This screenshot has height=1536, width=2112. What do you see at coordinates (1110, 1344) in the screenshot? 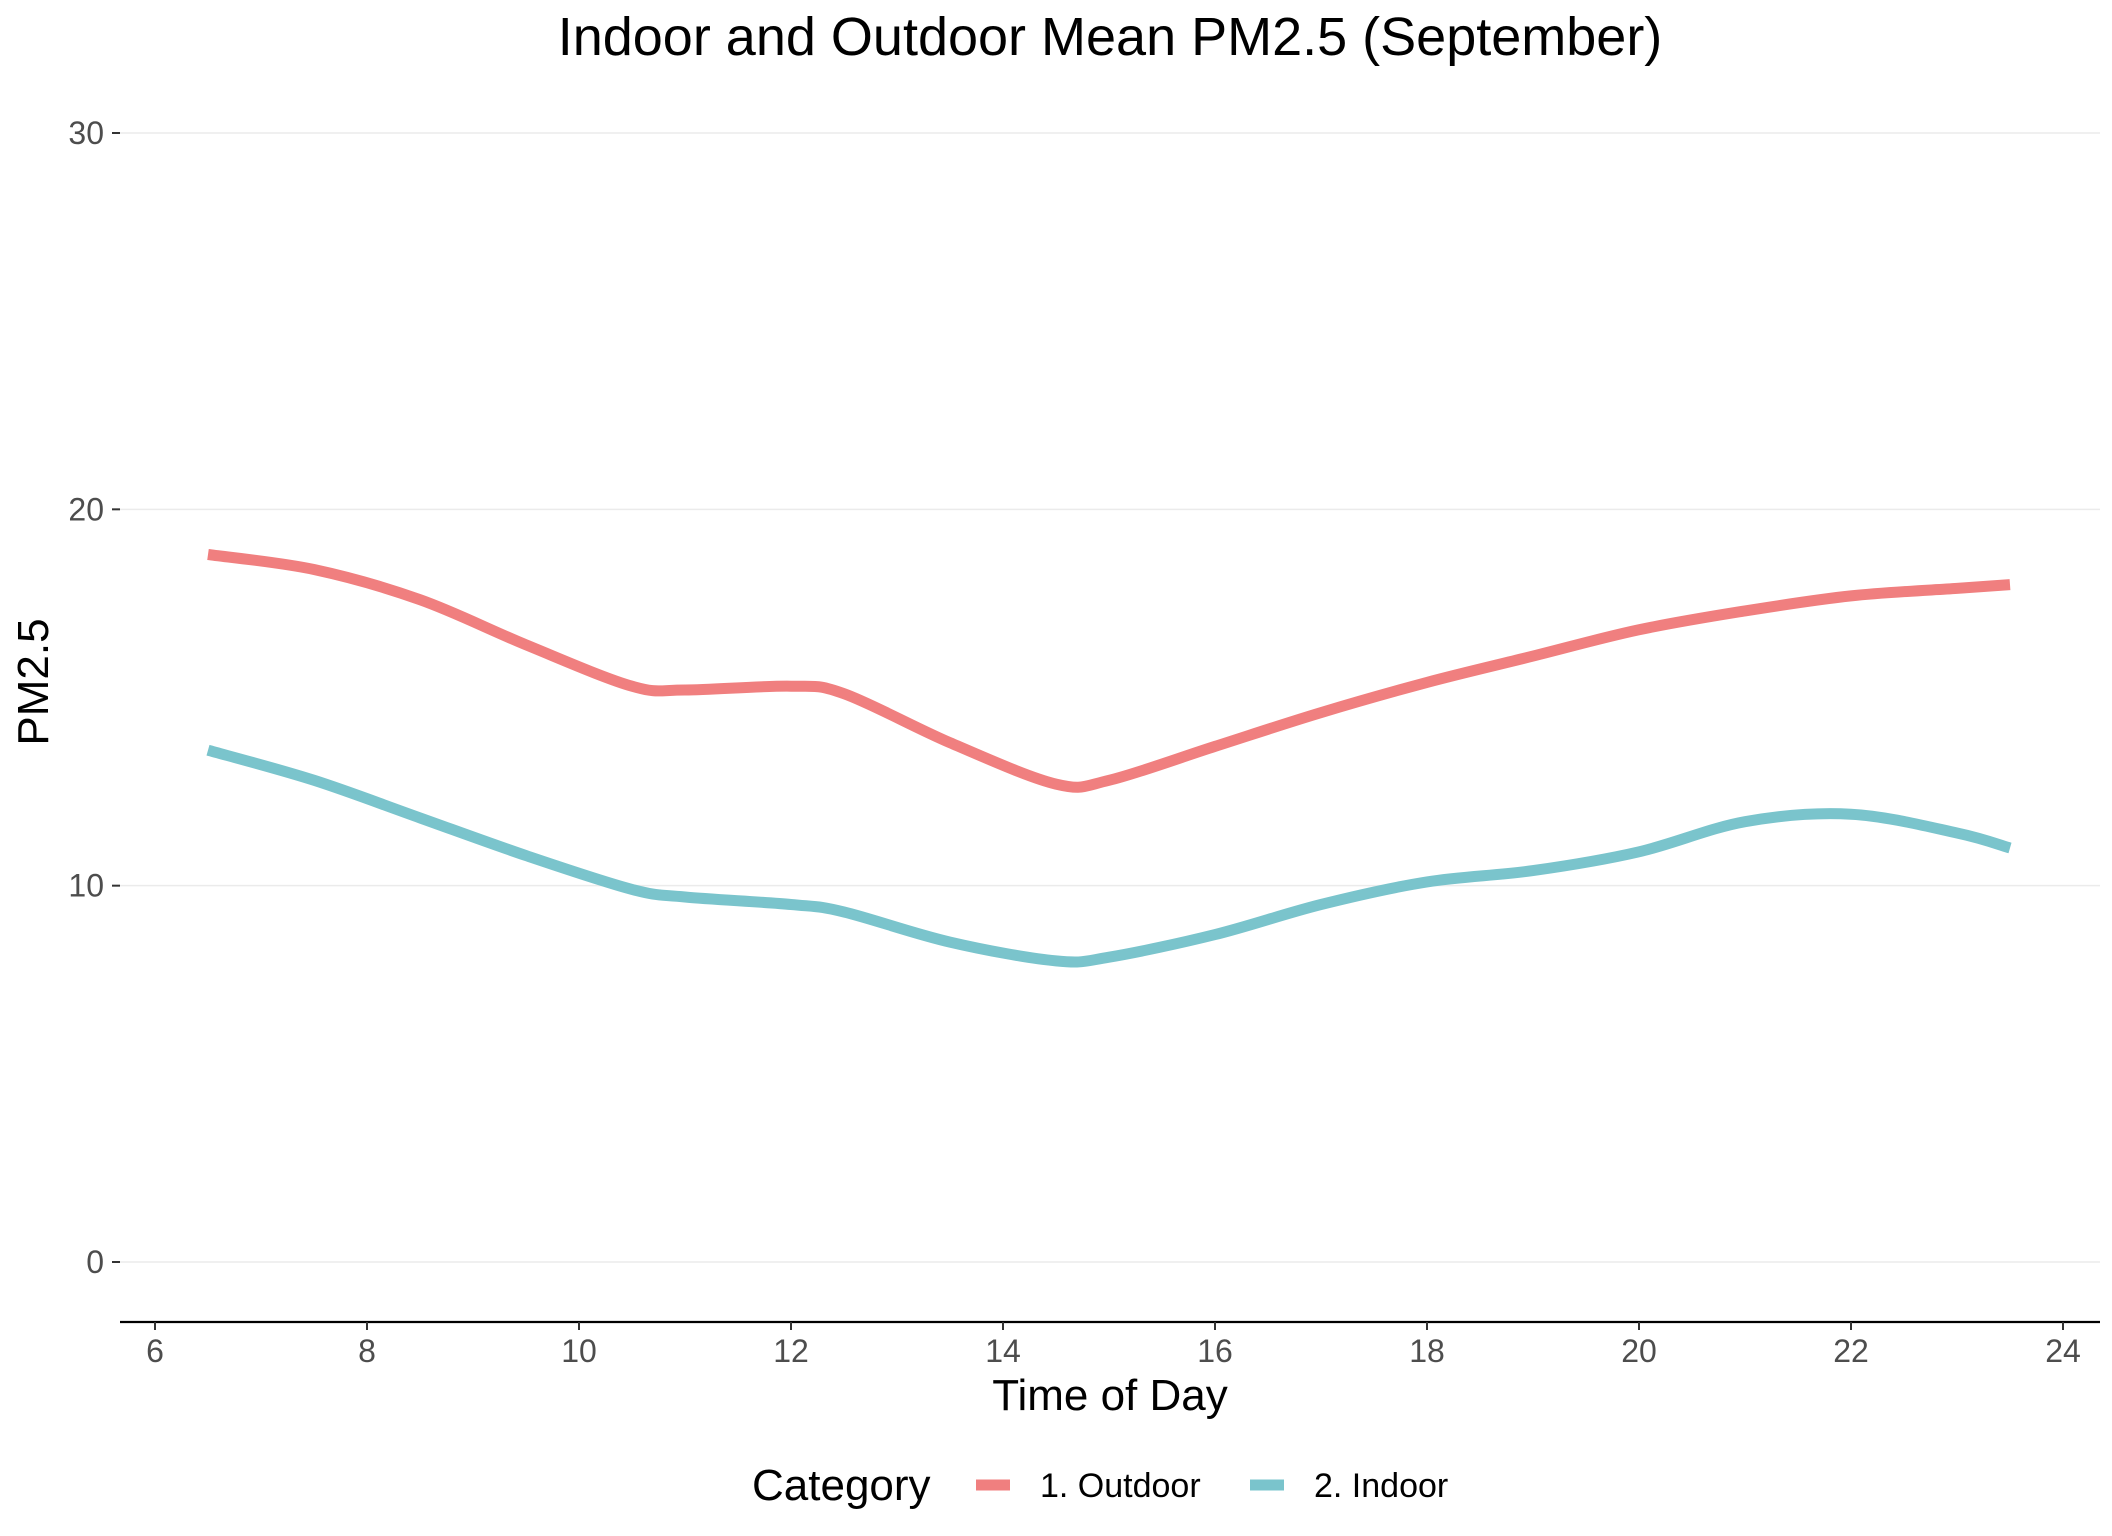
I see `x-axis: 6 8 10 12 14 16 18 20 22 24` at bounding box center [1110, 1344].